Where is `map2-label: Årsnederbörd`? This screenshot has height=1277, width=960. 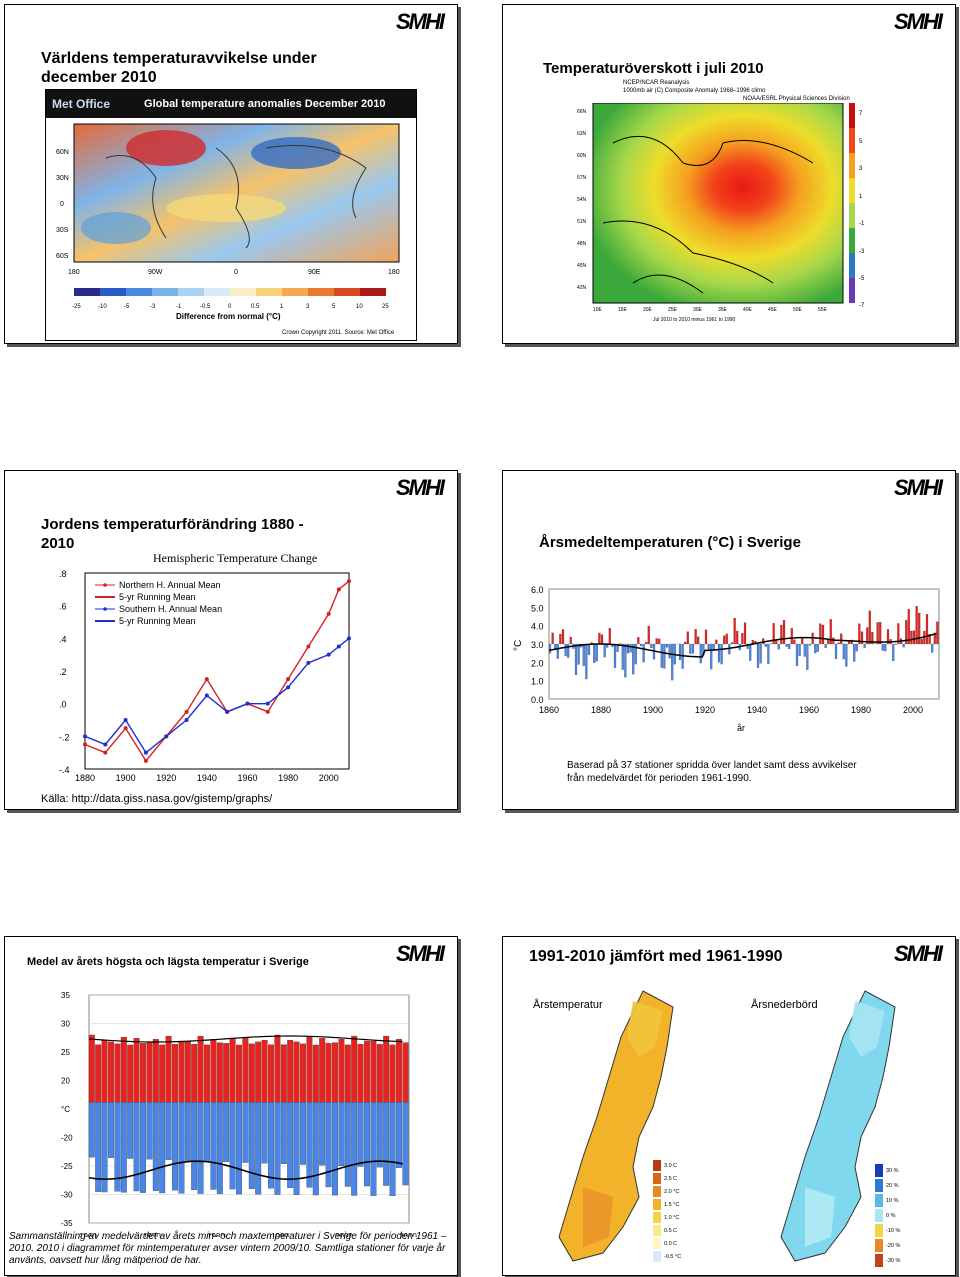
map2-label: Årsnederbörd is located at coordinates (784, 1005).